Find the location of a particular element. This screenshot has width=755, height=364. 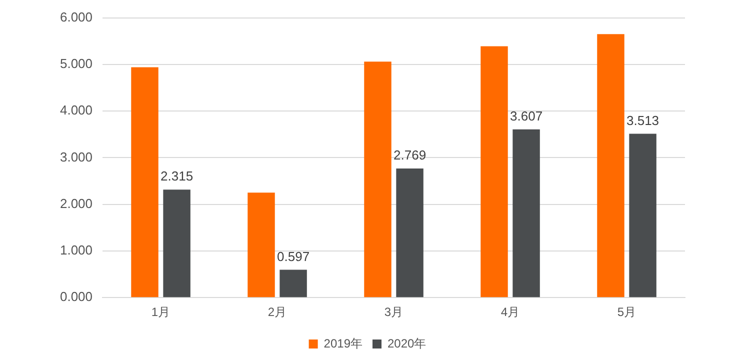

data-label: 0.597 is located at coordinates (293, 256).